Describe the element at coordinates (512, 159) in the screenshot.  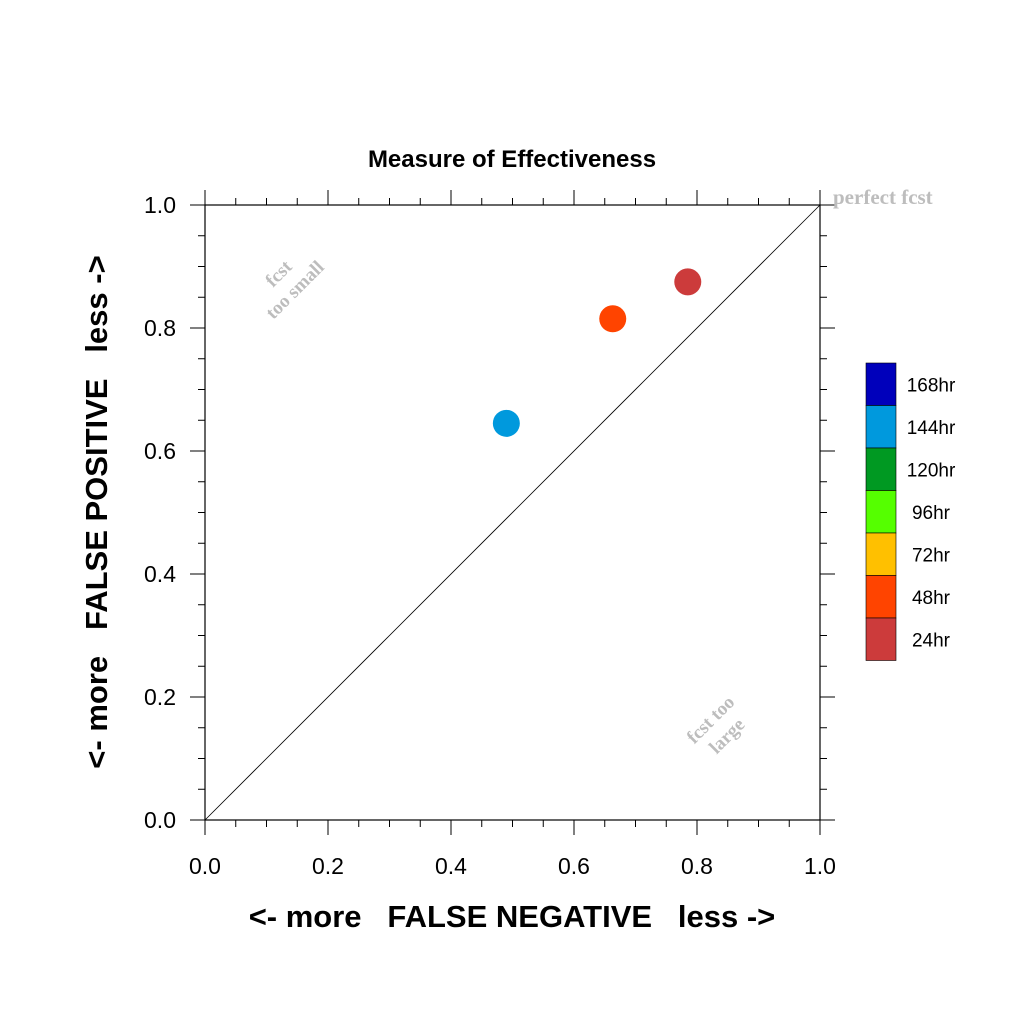
I see `chart-title: Measure of Effectiveness` at that location.